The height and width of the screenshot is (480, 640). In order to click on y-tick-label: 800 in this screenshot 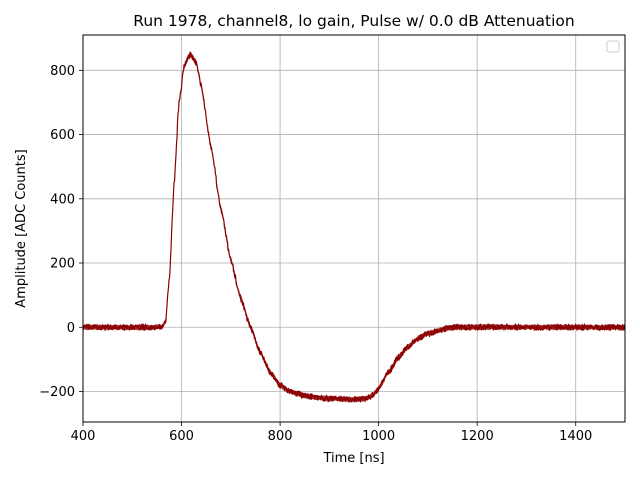, I will do `click(62, 71)`.